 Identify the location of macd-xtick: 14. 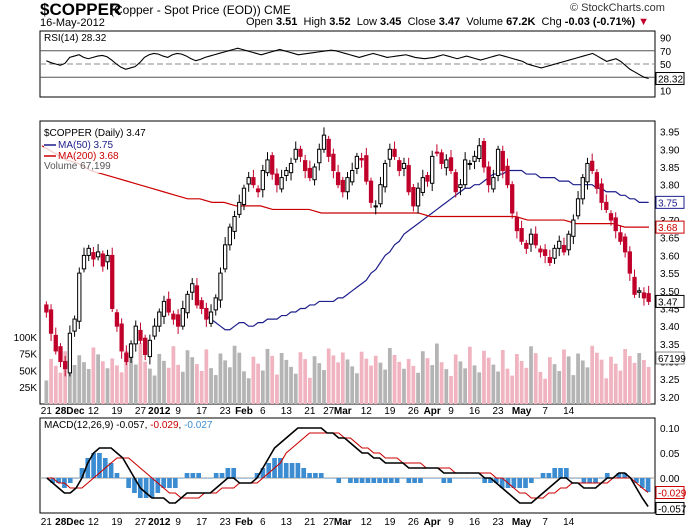
(569, 522).